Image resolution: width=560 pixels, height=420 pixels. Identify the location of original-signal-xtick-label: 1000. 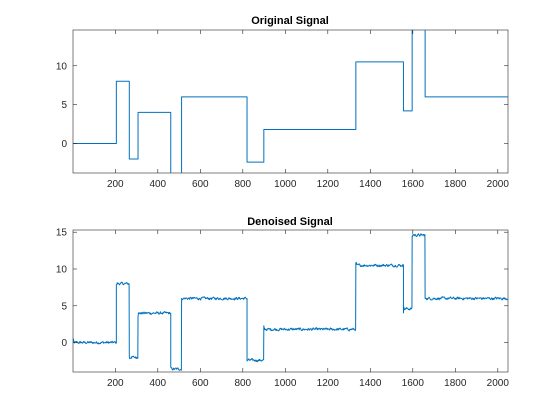
(285, 184).